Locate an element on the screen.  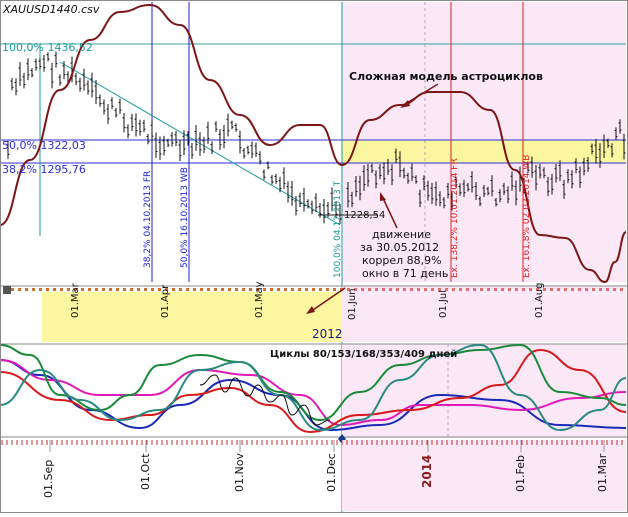
tick-label-mar: 01.Mar is located at coordinates (602, 472).